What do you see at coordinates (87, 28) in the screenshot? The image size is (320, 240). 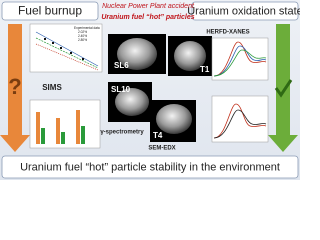 I see `legend-entry: Experimental data` at bounding box center [87, 28].